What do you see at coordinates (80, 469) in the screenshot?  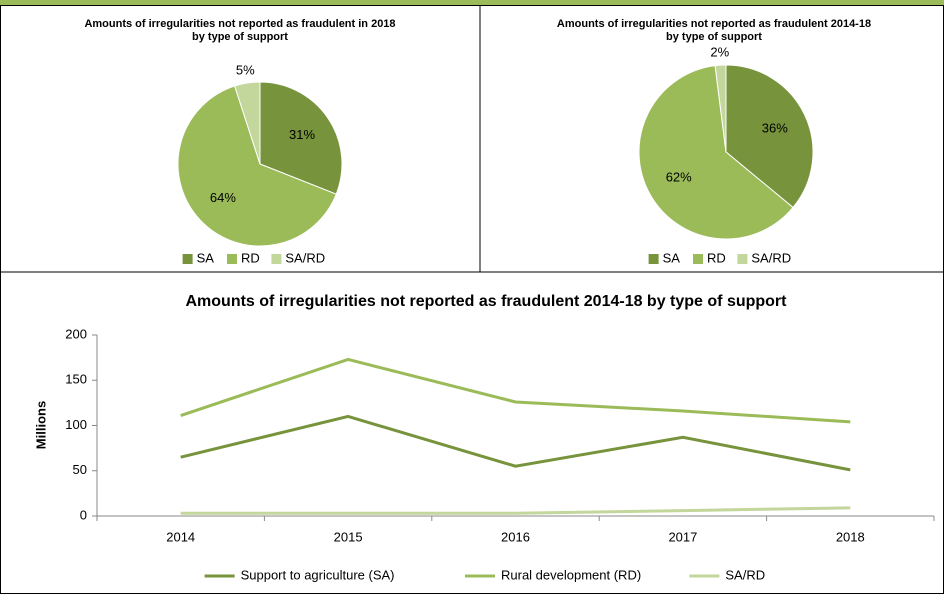 I see `y-tick-label: 50` at bounding box center [80, 469].